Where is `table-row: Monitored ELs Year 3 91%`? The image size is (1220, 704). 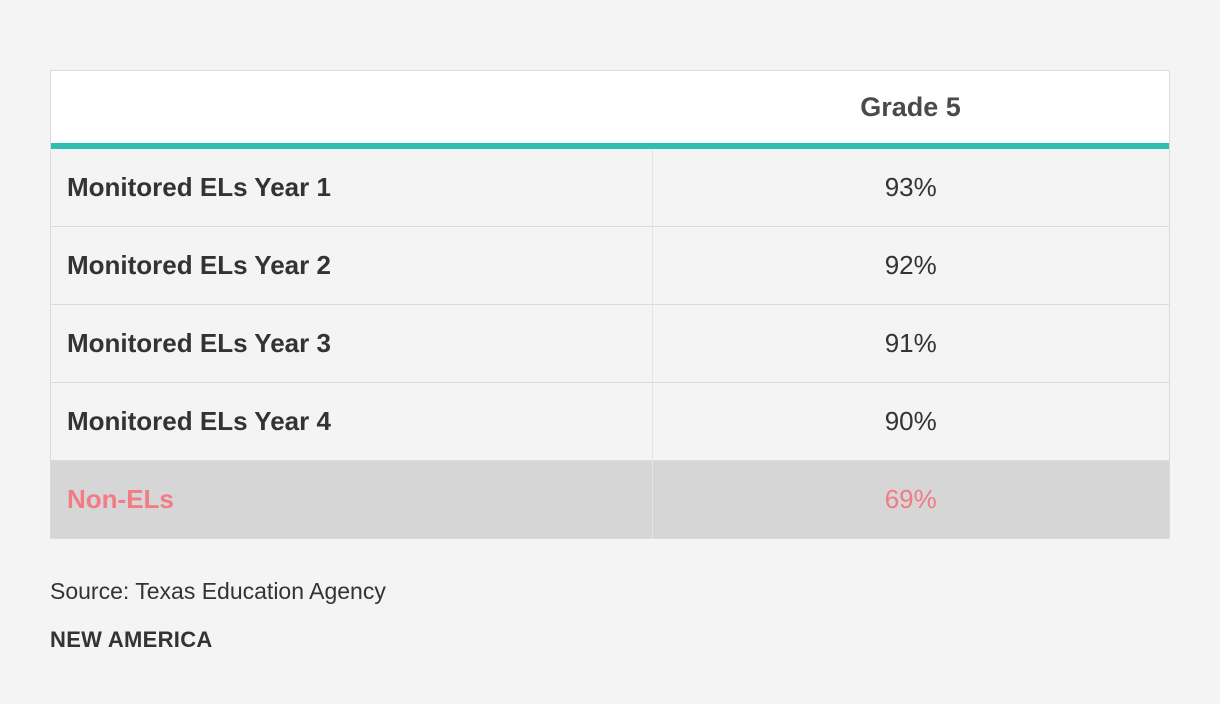 table-row: Monitored ELs Year 3 91% is located at coordinates (610, 343).